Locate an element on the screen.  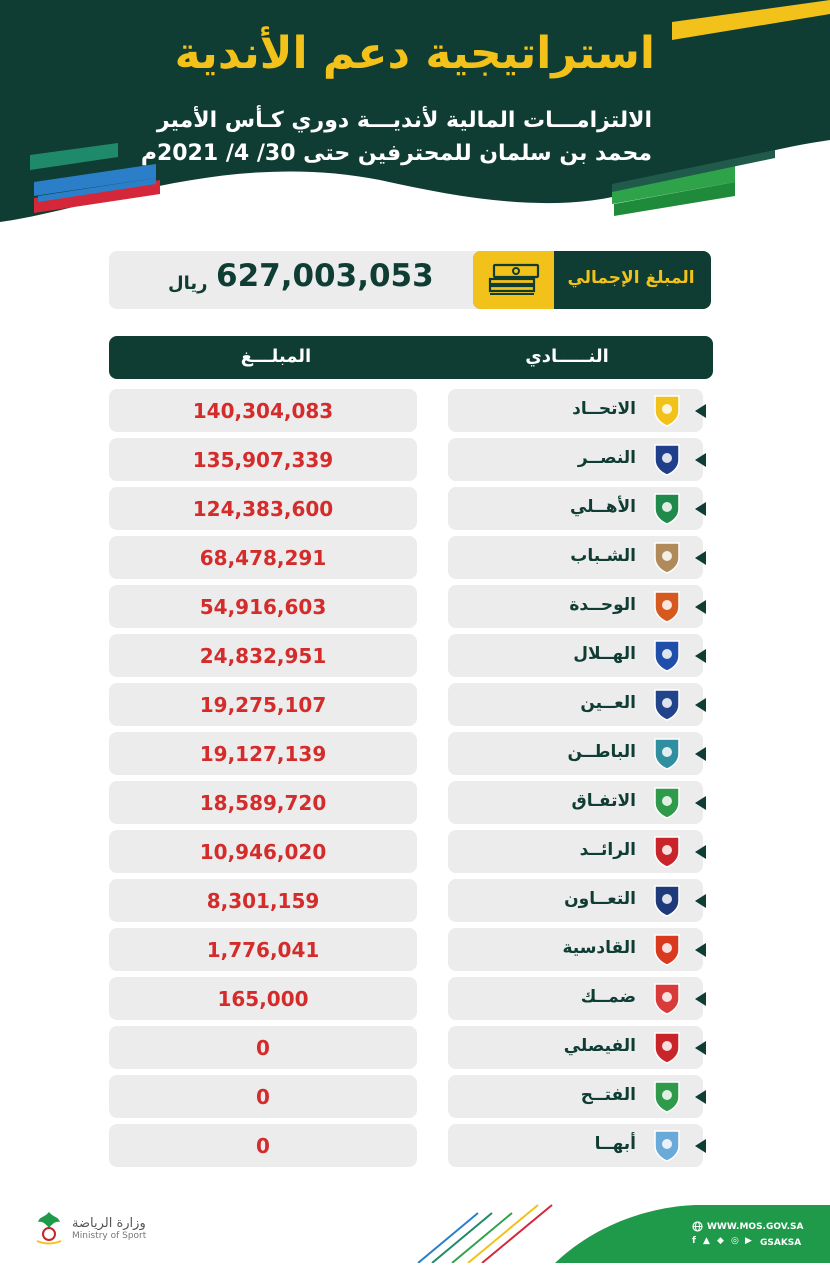
table-row: 124,383,600 الأهــلي is located at coordinates (415, 508).